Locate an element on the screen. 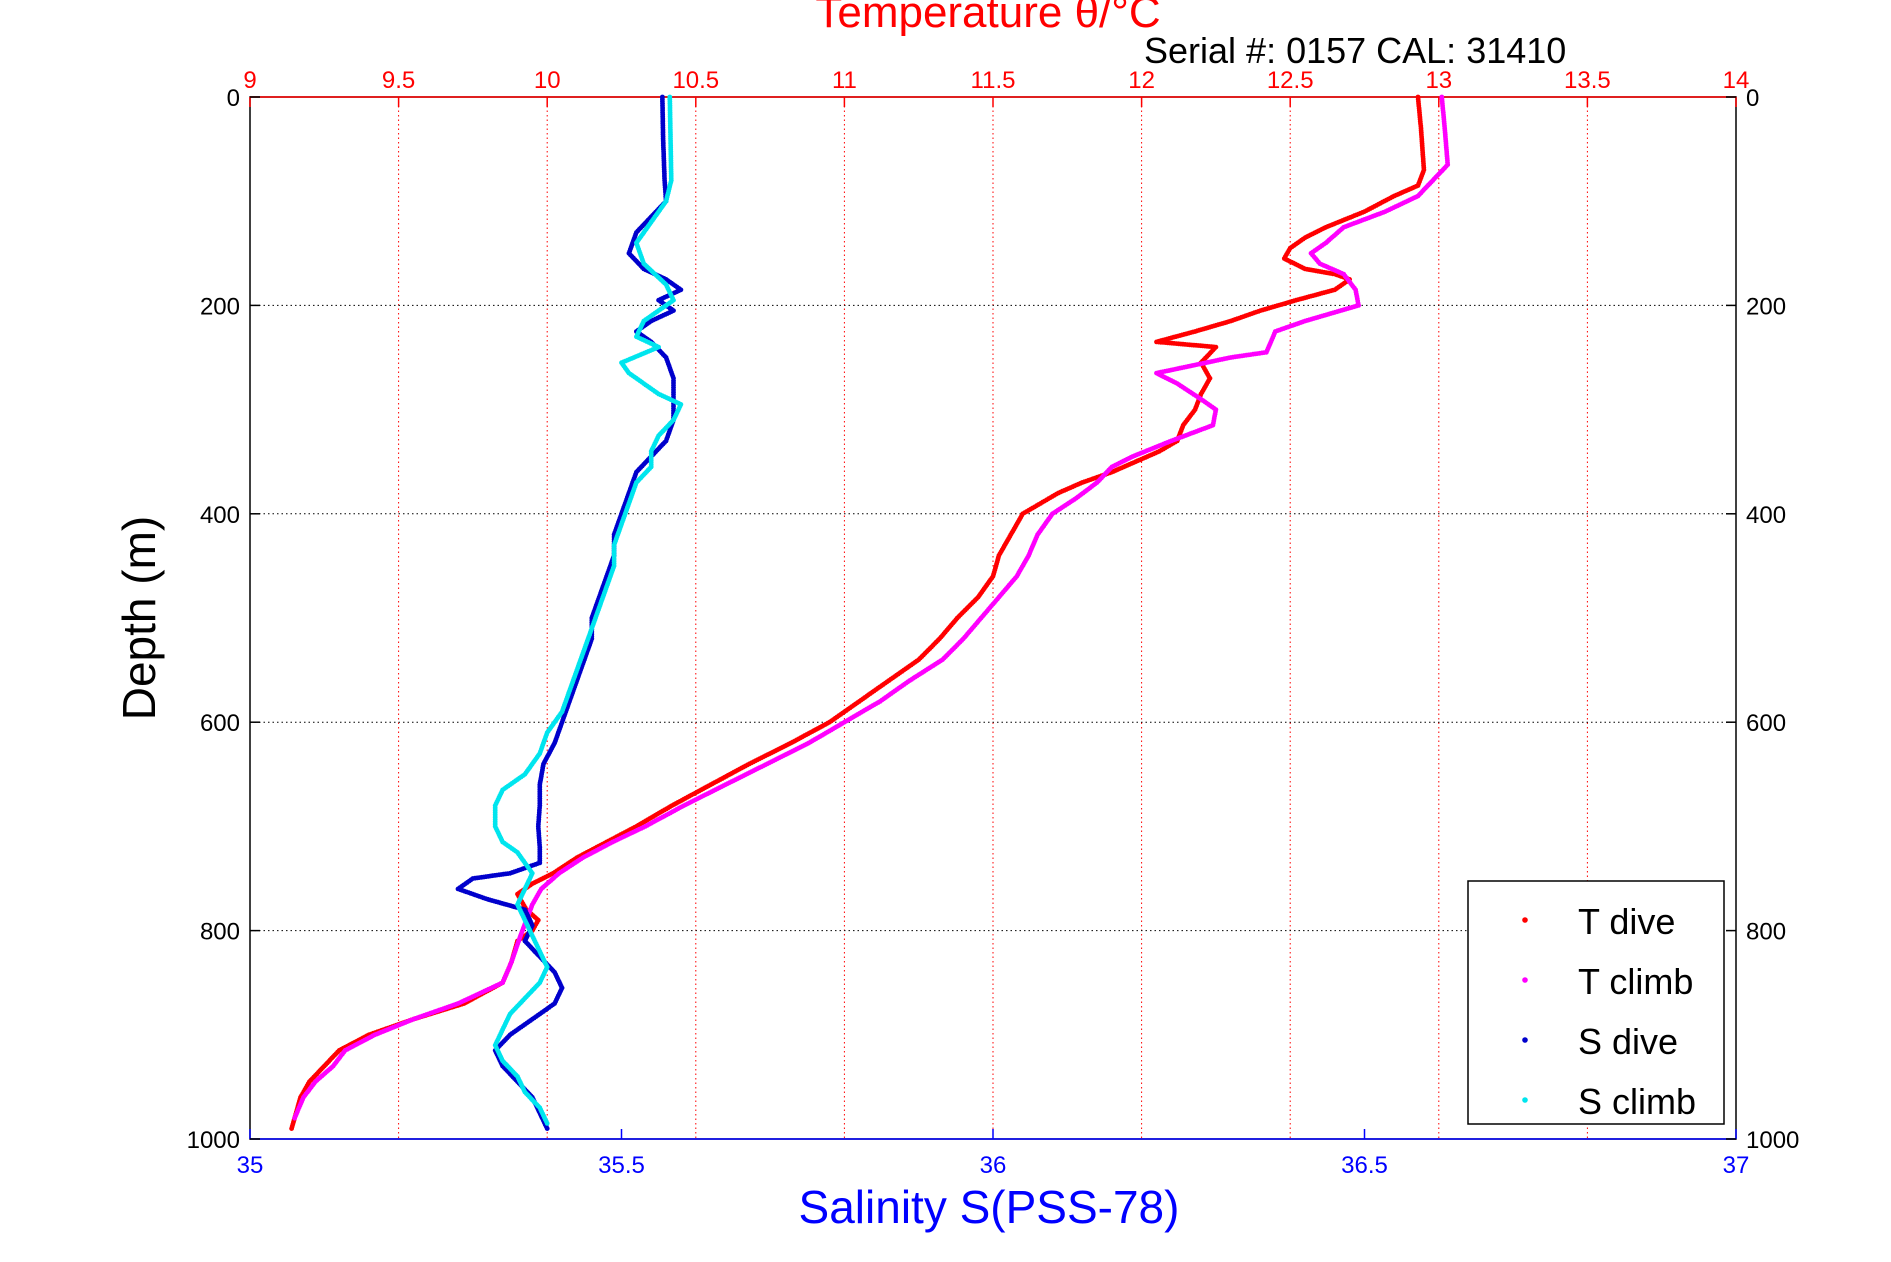 The width and height of the screenshot is (1891, 1262). top-tick-label: 13.5 is located at coordinates (1587, 80).